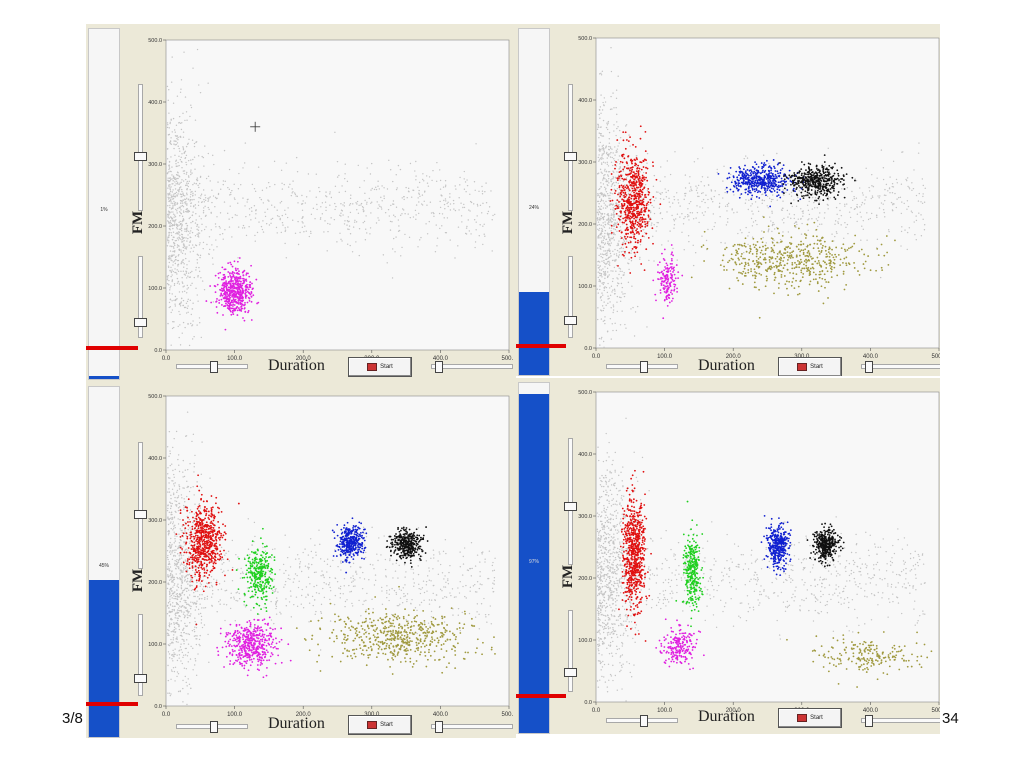 Image resolution: width=1024 pixels, height=768 pixels. What do you see at coordinates (472, 366) in the screenshot?
I see `duration-slider-right-track` at bounding box center [472, 366].